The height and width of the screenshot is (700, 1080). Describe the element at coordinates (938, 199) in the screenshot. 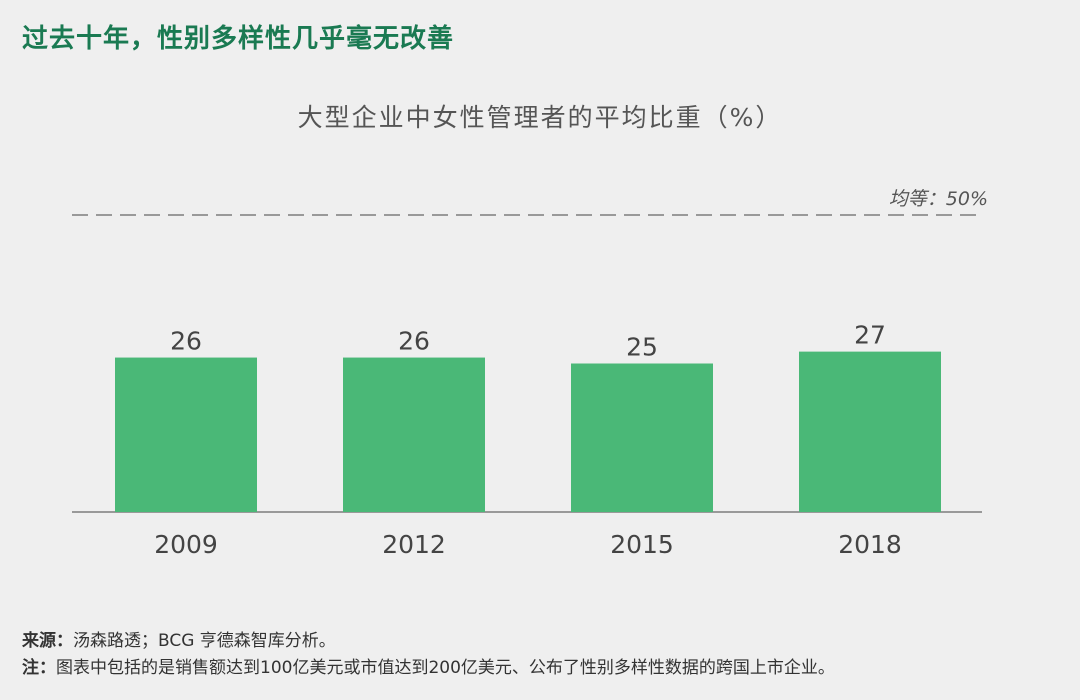

I see `parity-reference-label: 均等：50%` at that location.